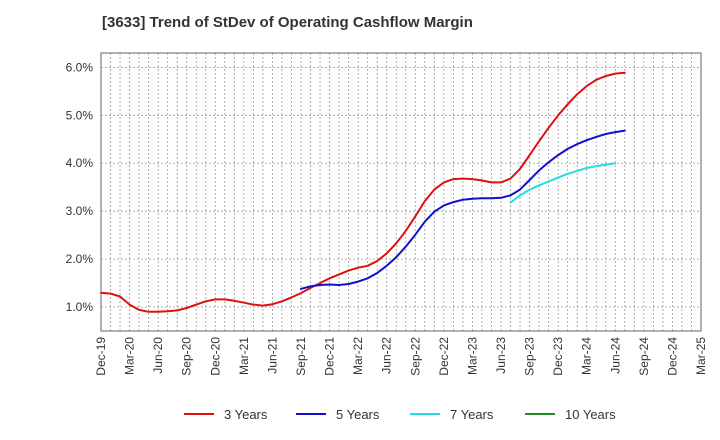  Describe the element at coordinates (590, 414) in the screenshot. I see `legend-label: 10 Years` at that location.